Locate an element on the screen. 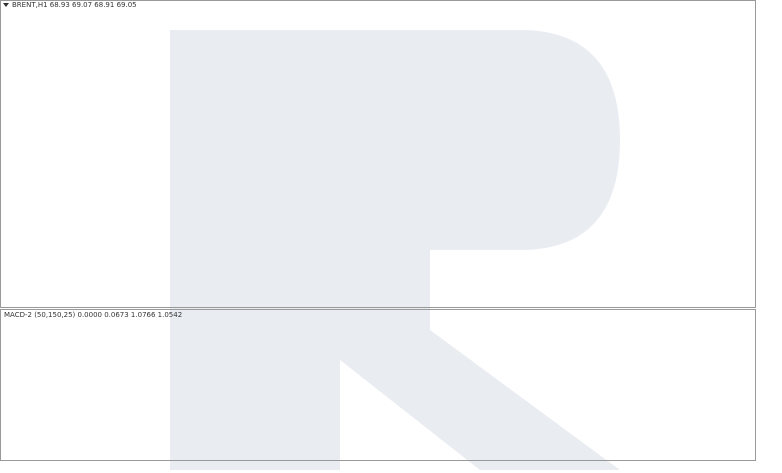 The width and height of the screenshot is (782, 473). chart-header: BRENT,H1 68.93 69.07 68.91 69.05 is located at coordinates (74, 5).